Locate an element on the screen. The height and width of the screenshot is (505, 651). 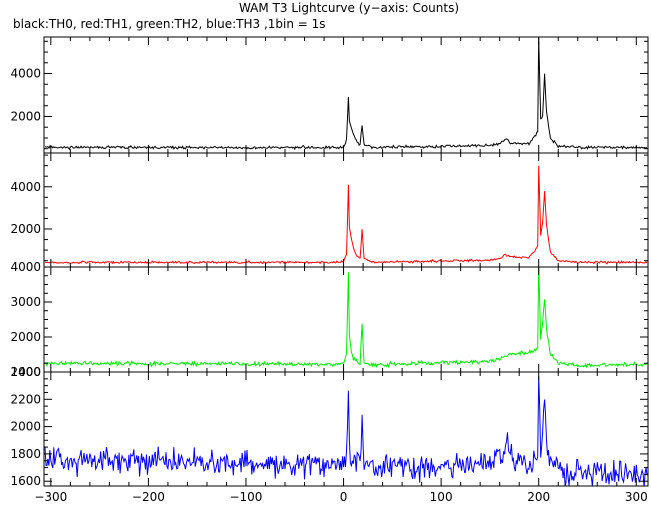
x-tick-label: 200 is located at coordinates (538, 497).